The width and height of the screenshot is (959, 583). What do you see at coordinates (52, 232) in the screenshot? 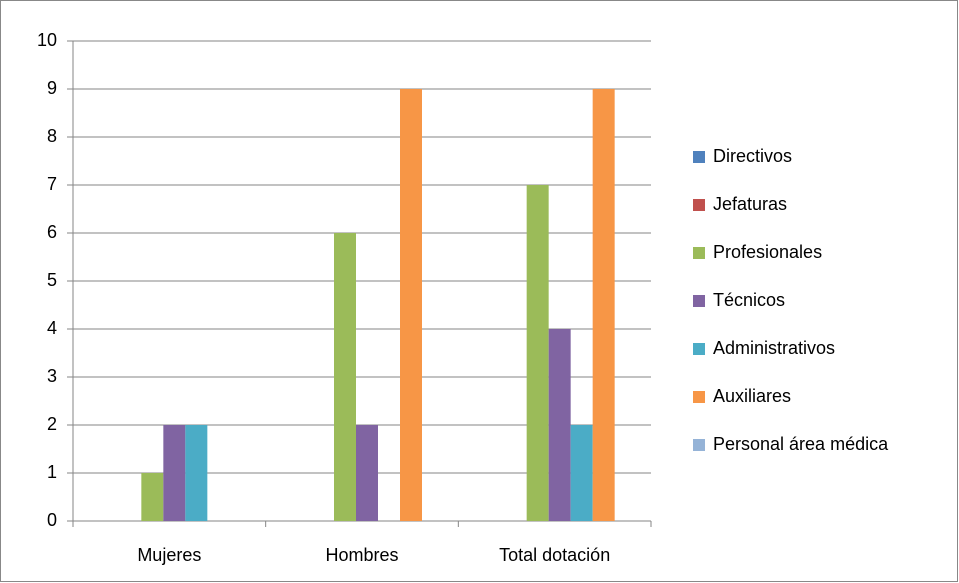
I see `y-tick-label: 6` at bounding box center [52, 232].